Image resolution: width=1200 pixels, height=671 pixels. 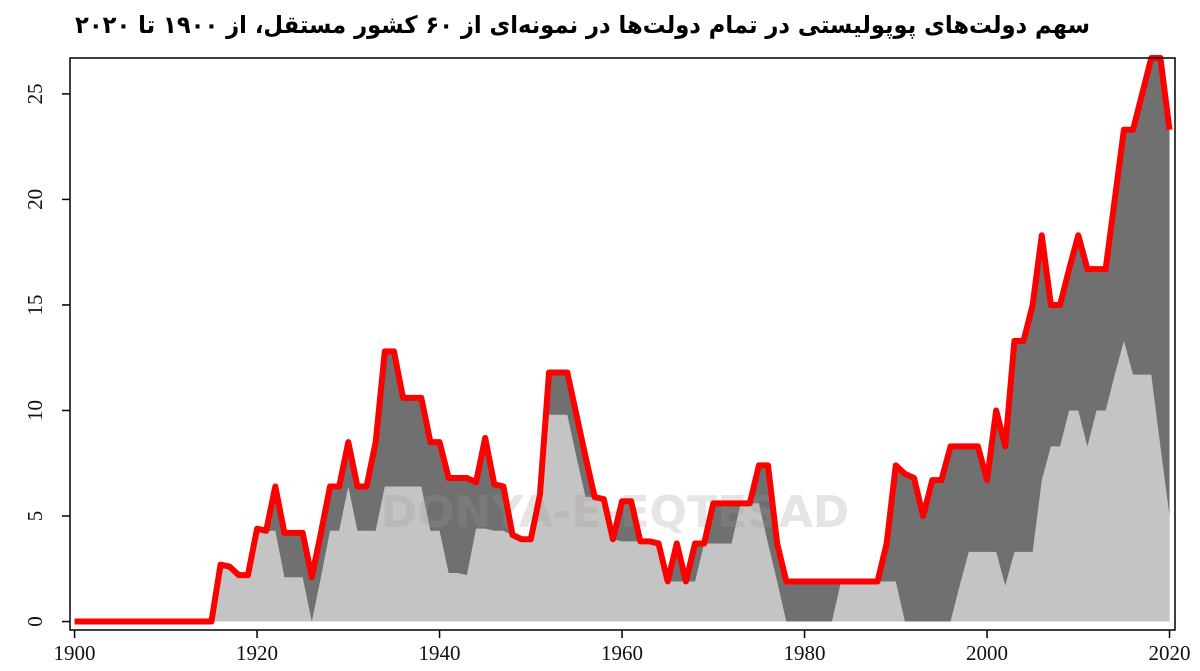 I want to click on x-tick-label: 2000, so click(x=987, y=653).